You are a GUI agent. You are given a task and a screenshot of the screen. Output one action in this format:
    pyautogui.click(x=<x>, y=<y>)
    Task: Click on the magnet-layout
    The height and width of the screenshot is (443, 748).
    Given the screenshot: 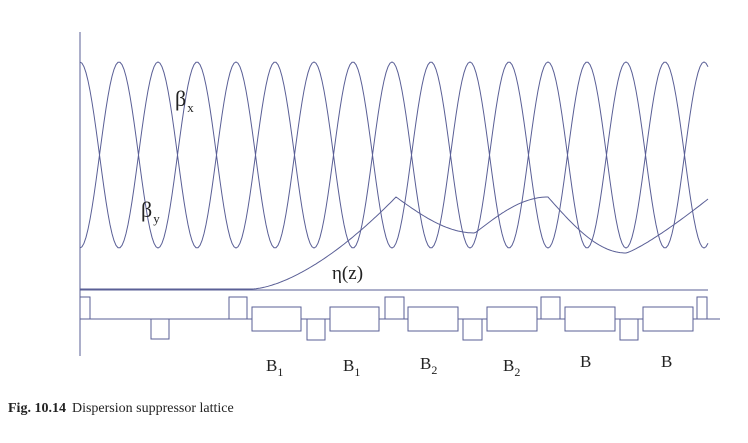 What is the action you would take?
    pyautogui.click(x=399, y=318)
    